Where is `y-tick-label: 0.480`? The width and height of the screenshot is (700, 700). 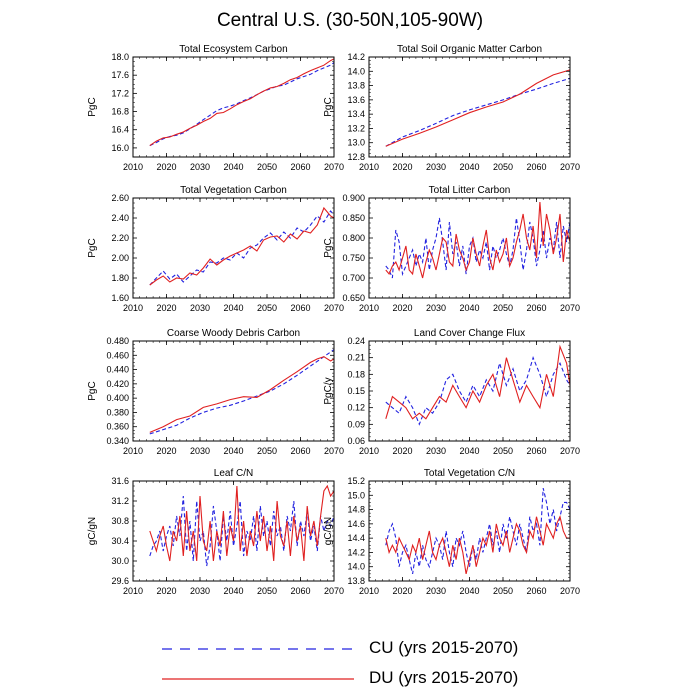
y-tick-label: 0.480 is located at coordinates (117, 341).